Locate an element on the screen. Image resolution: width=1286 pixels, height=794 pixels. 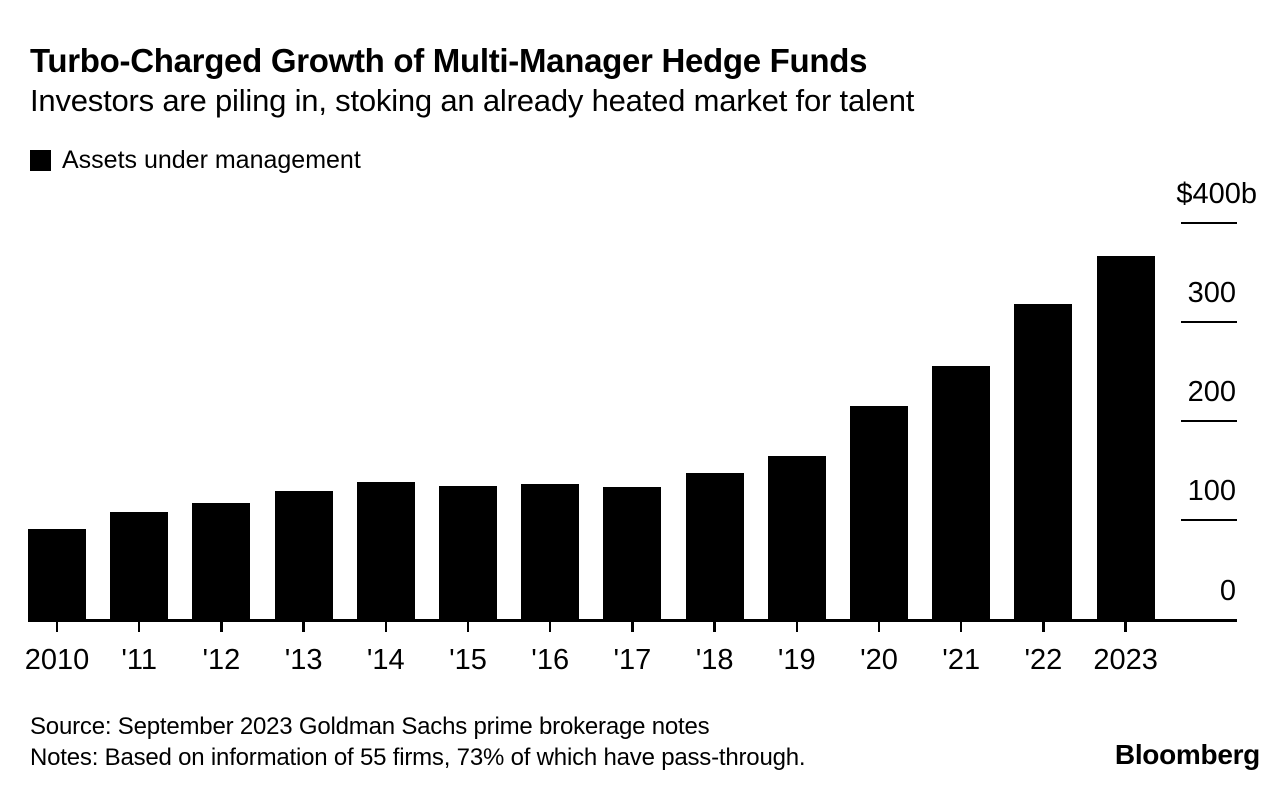
x-tick-label-22: '22 is located at coordinates (1043, 660).